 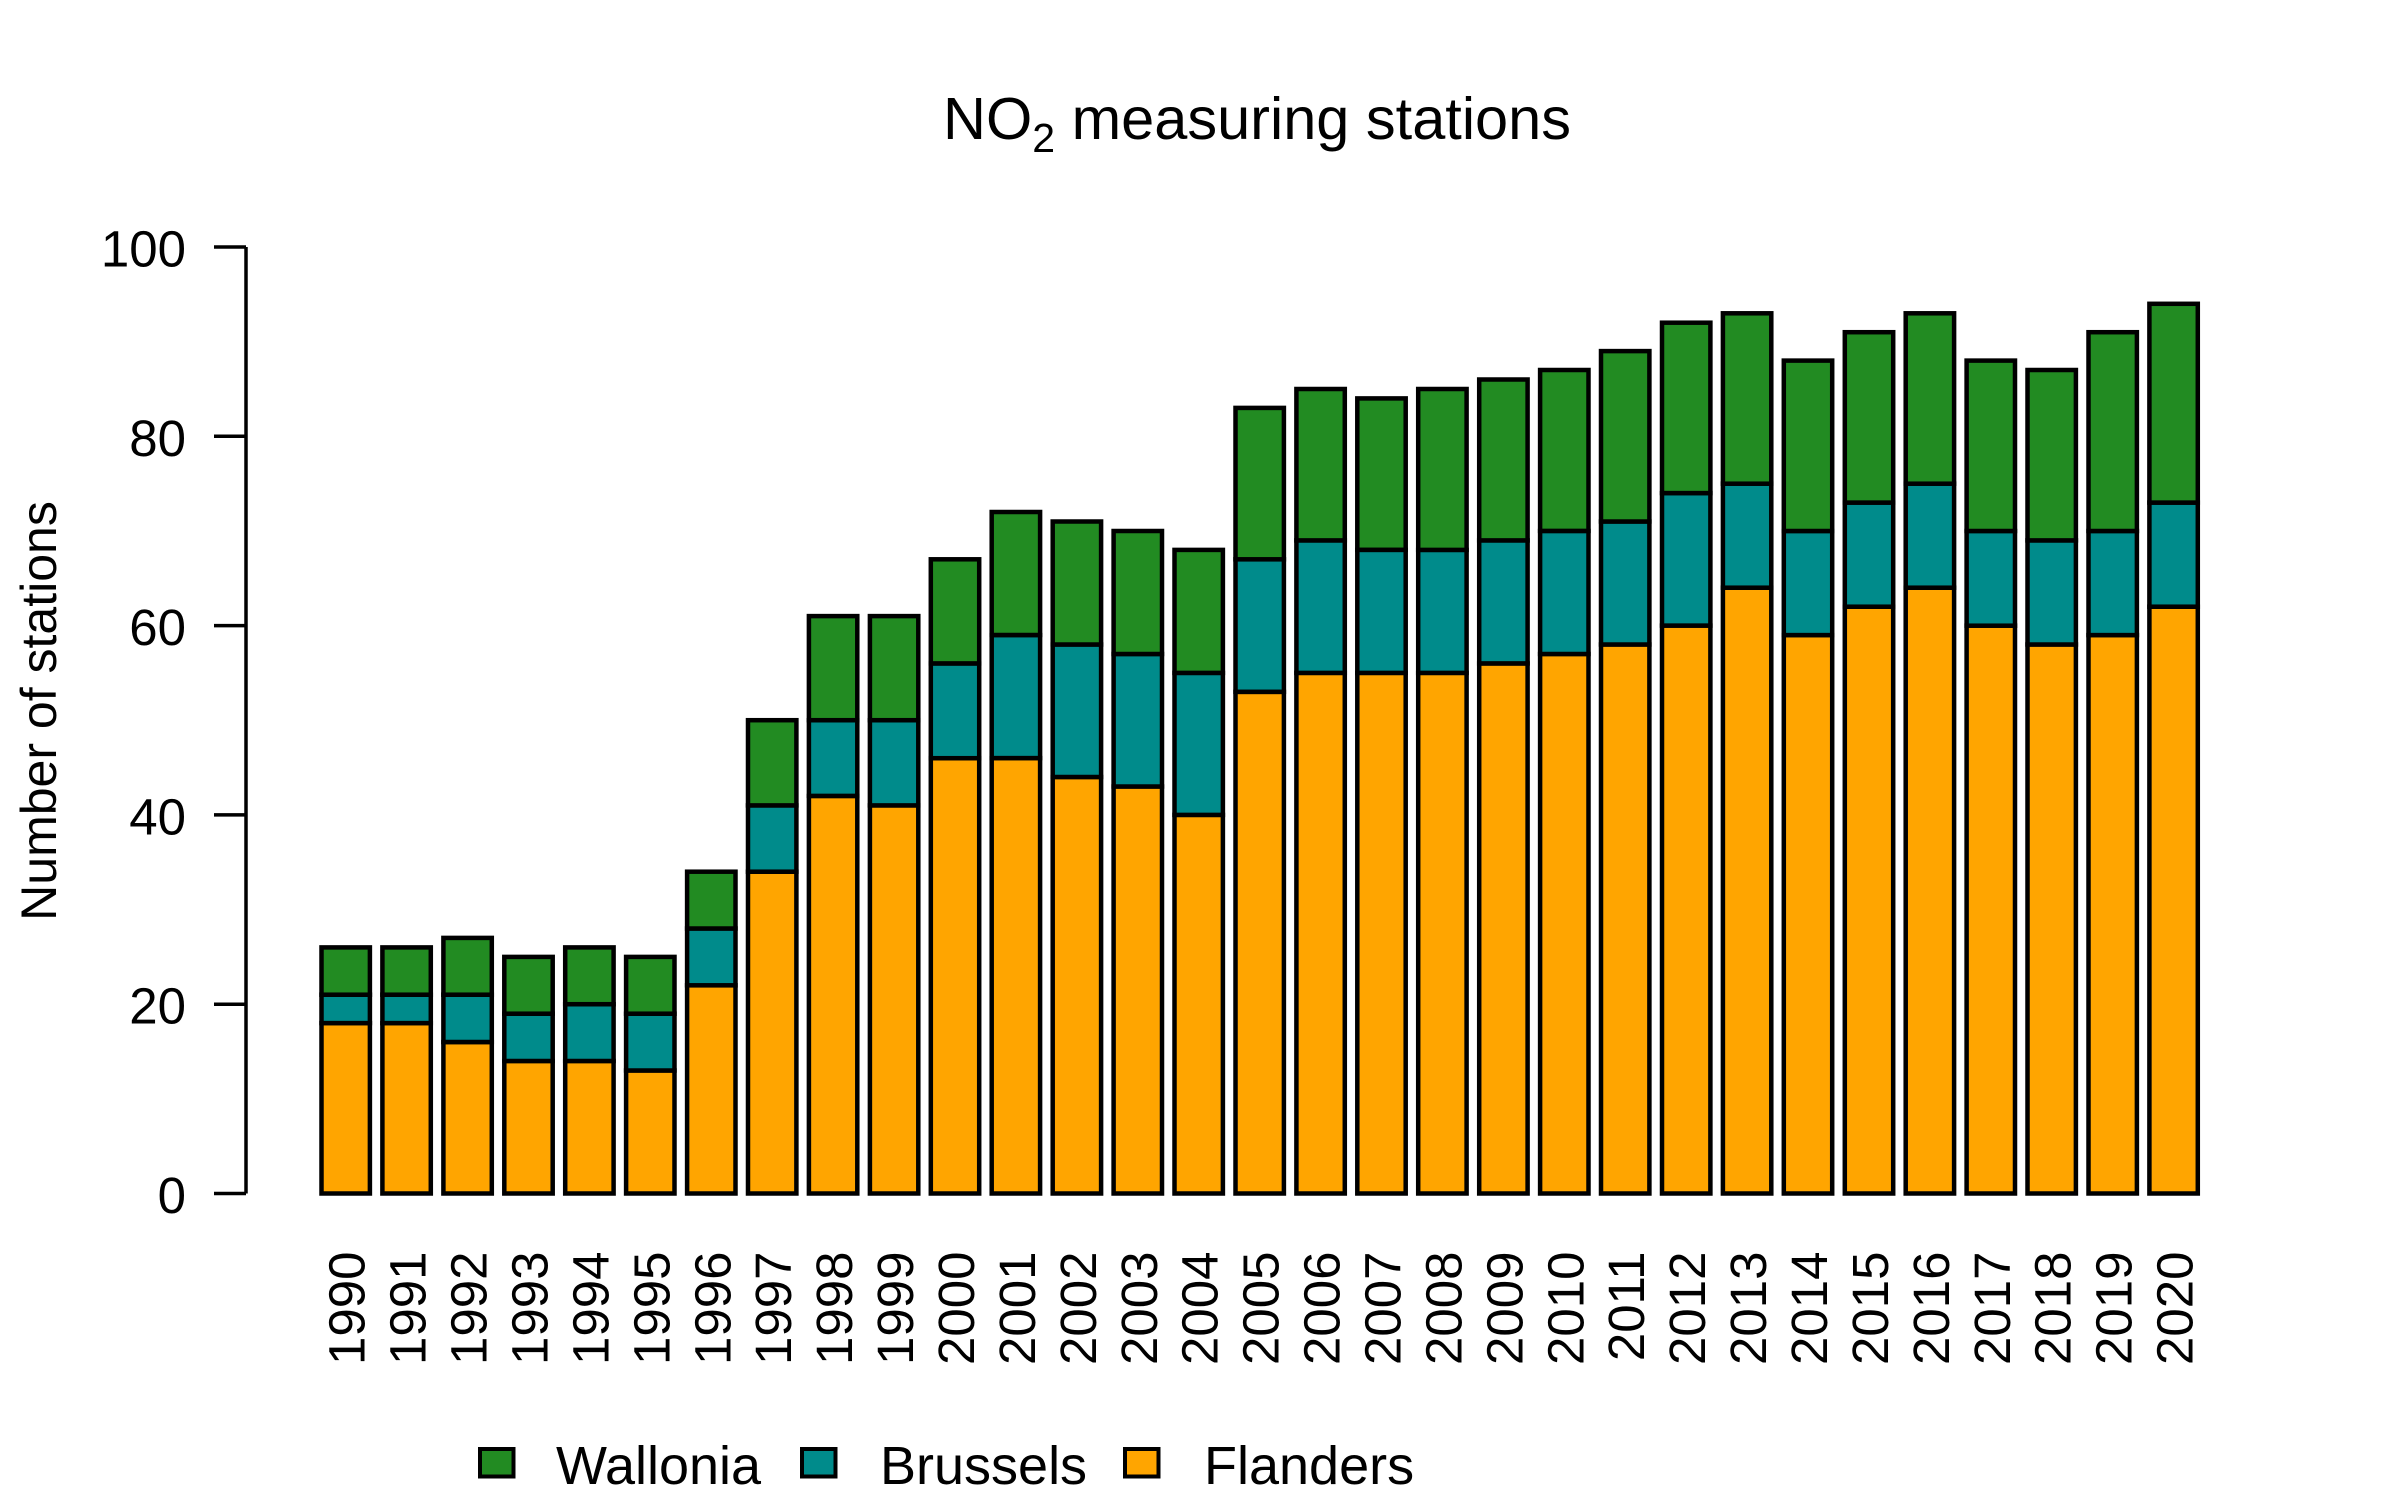 What do you see at coordinates (143, 249) in the screenshot?
I see `svg-text: 100` at bounding box center [143, 249].